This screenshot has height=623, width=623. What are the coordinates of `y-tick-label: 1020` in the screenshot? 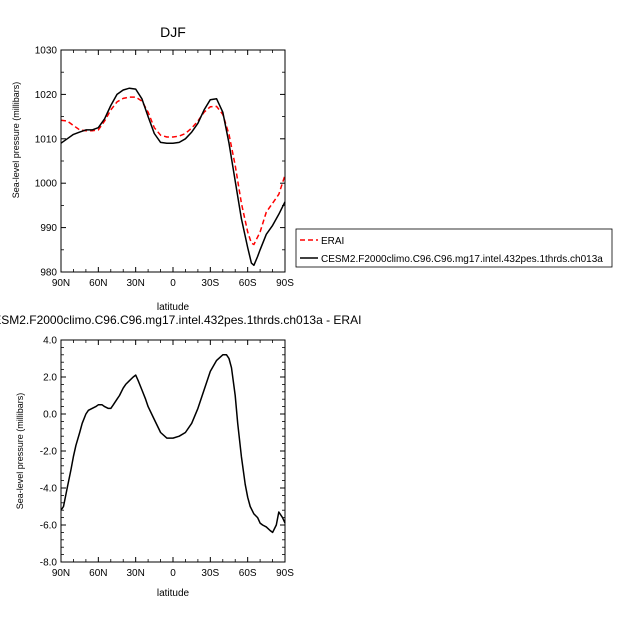 It's located at (46, 95).